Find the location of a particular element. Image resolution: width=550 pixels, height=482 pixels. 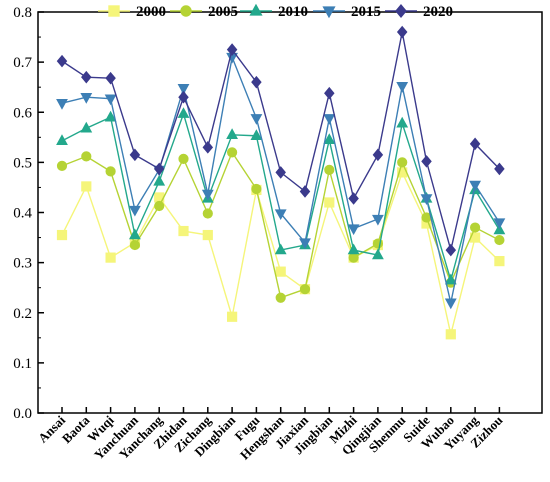

y-tick-label: 0.6 is located at coordinates (22, 113).